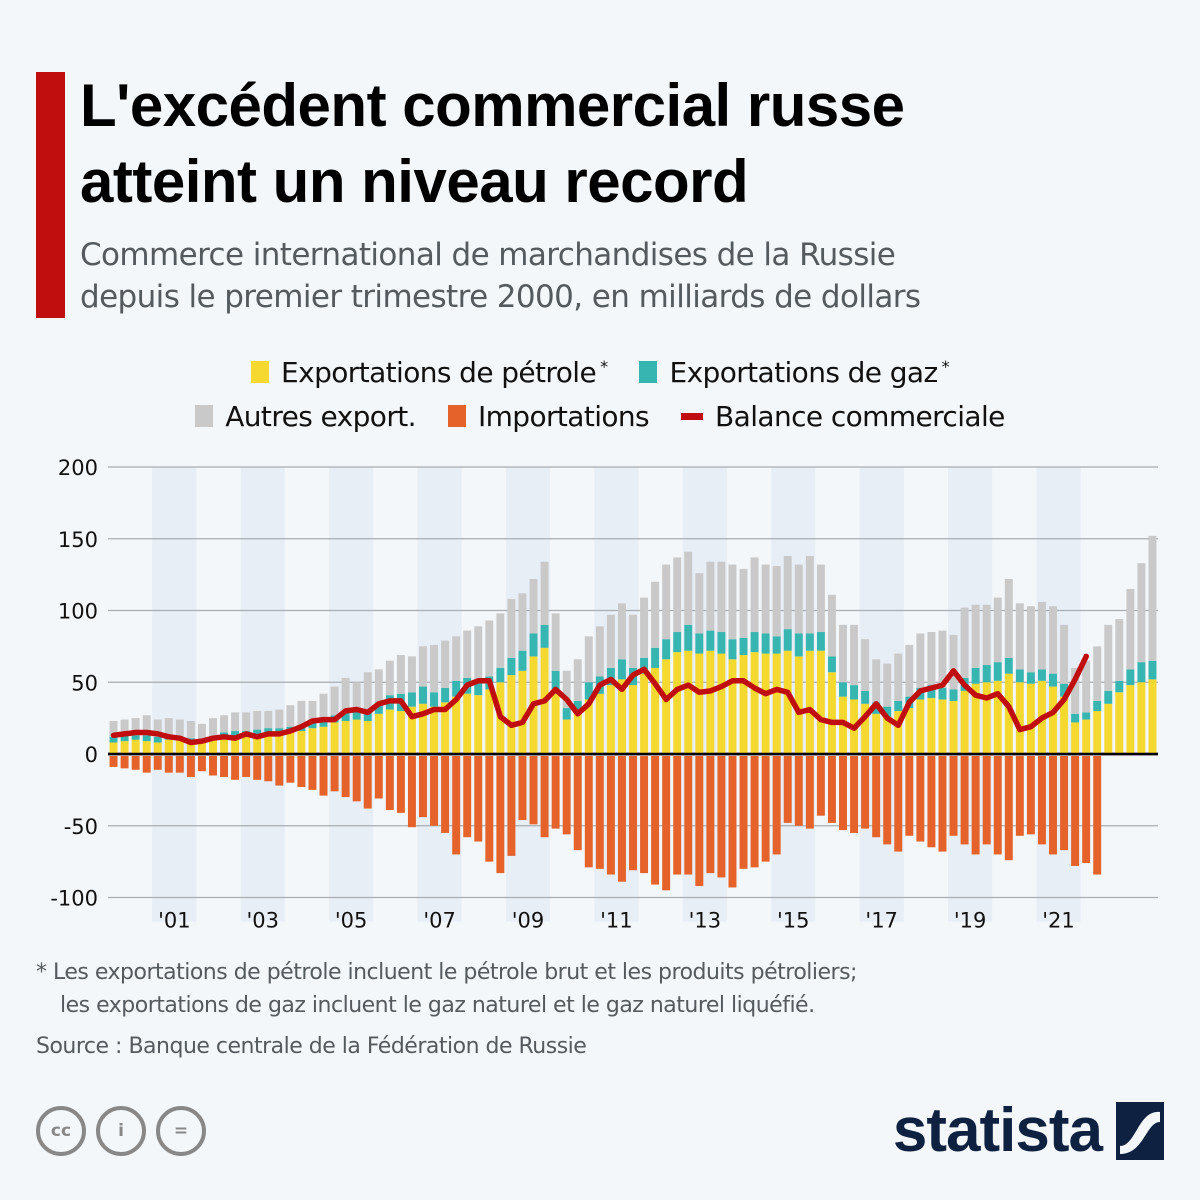 This screenshot has height=1200, width=1200. What do you see at coordinates (50, 195) in the screenshot?
I see `accent-bar` at bounding box center [50, 195].